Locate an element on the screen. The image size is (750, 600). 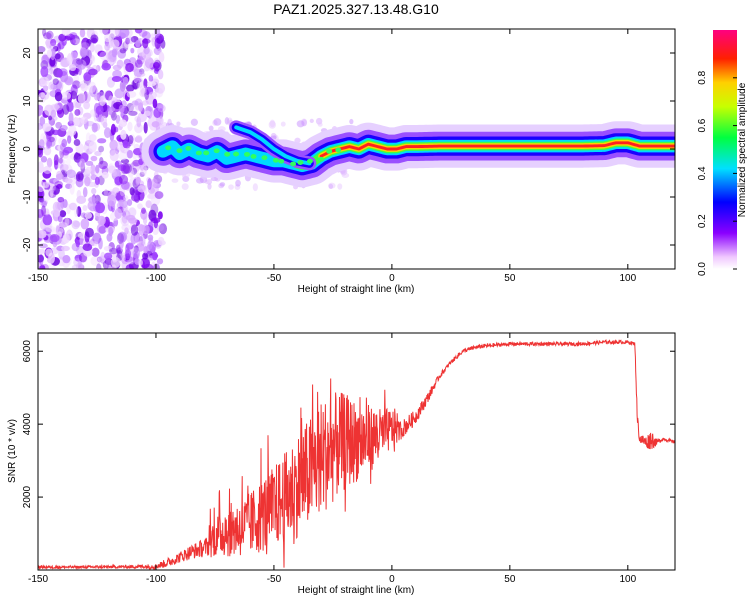
y-tick-label: 6000 is located at coordinates (27, 351).